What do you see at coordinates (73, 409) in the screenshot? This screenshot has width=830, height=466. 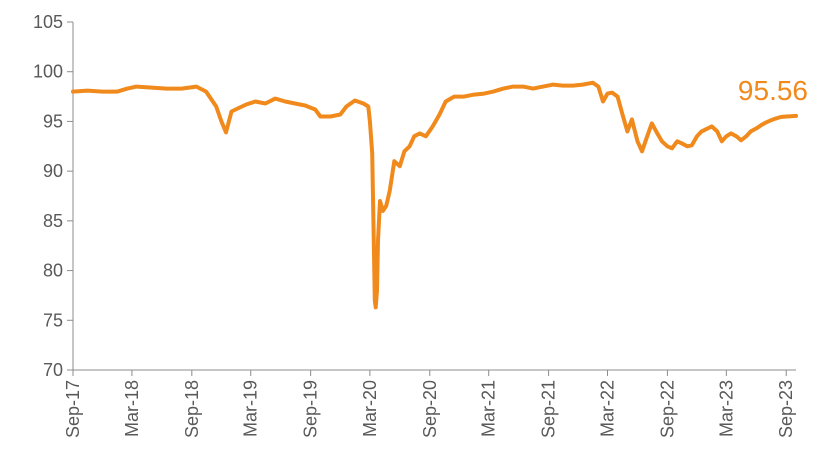 I see `x-tick-label: Sep-17` at bounding box center [73, 409].